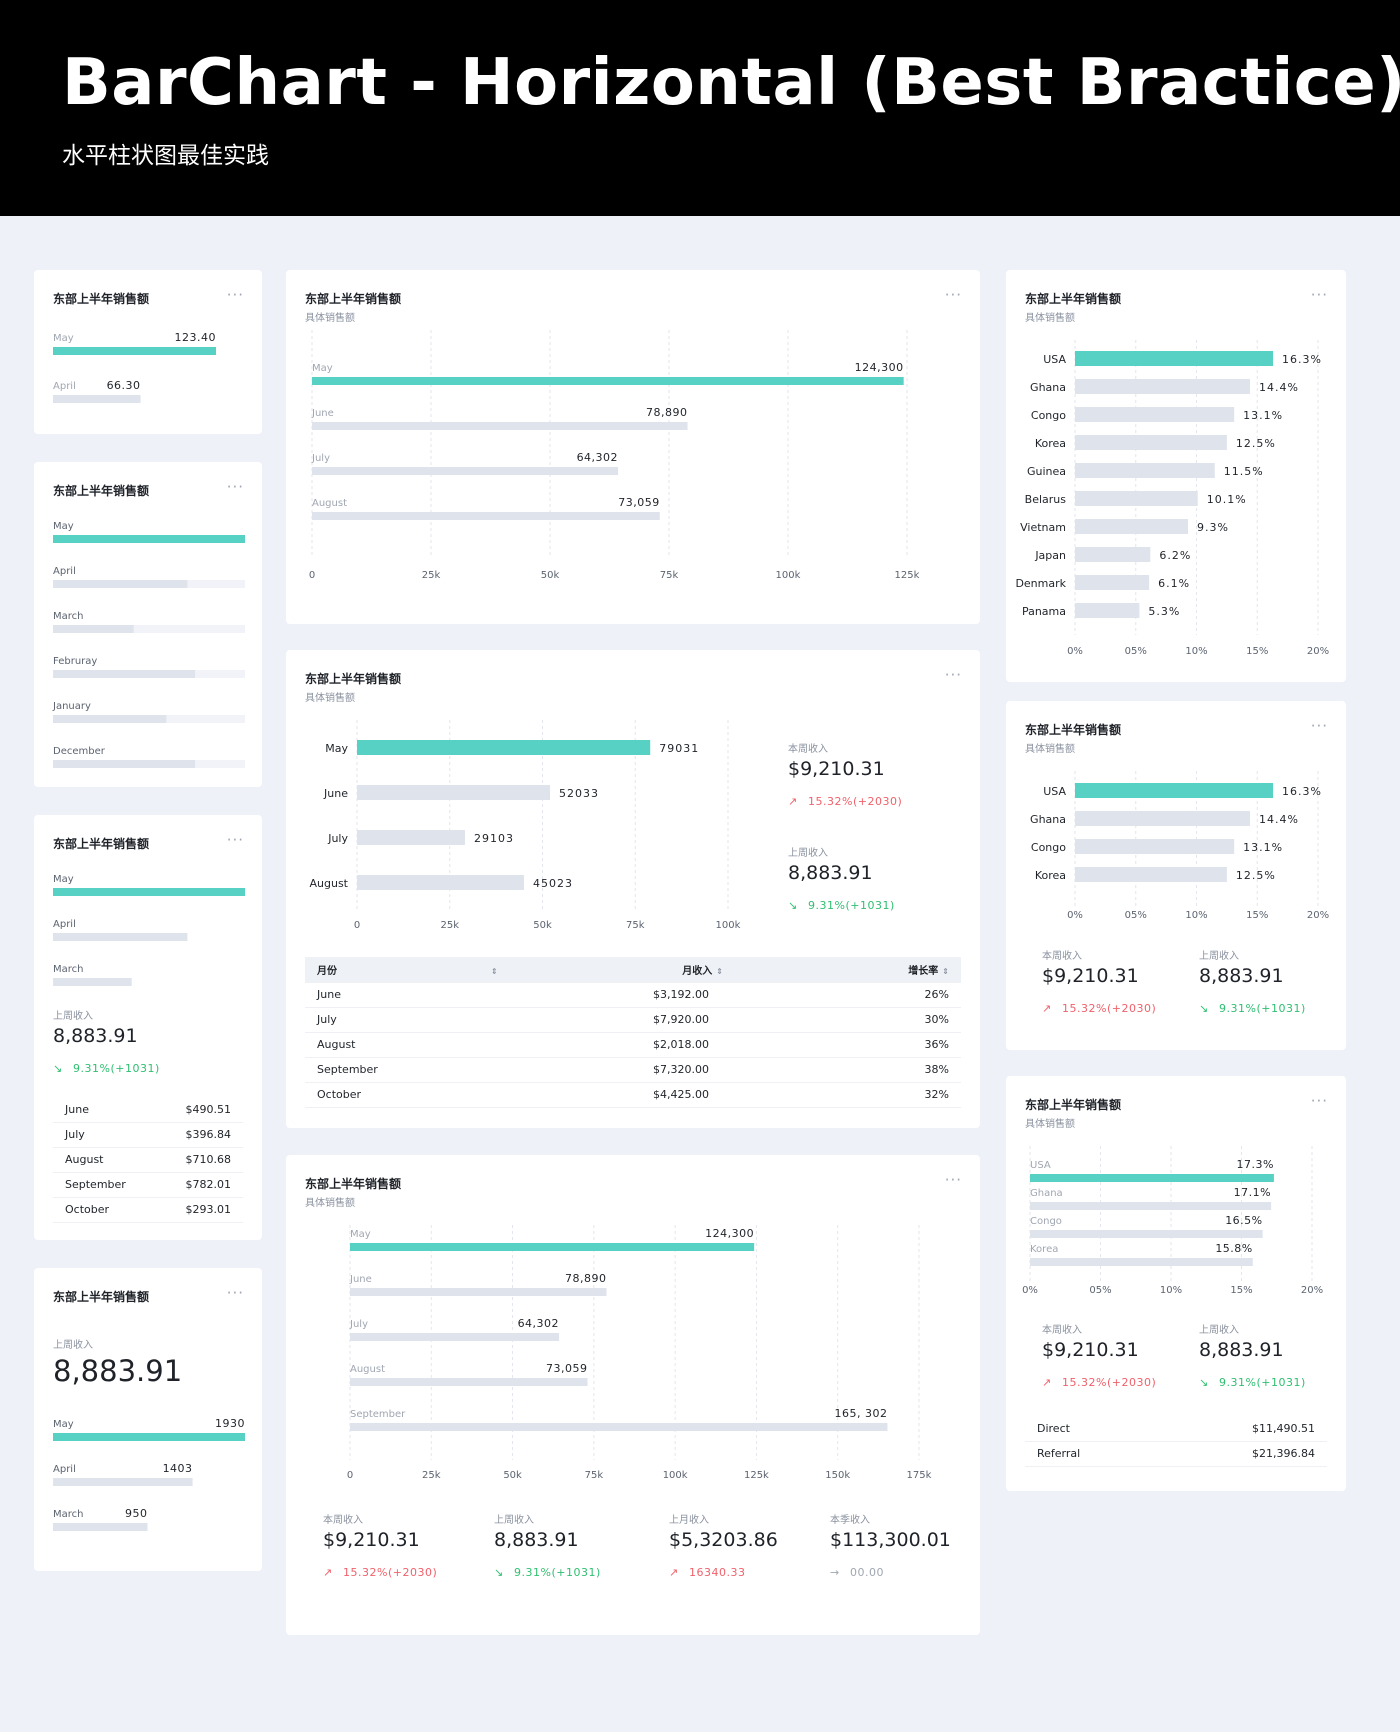 The width and height of the screenshot is (1400, 1732). What do you see at coordinates (850, 1520) in the screenshot?
I see `stat-label: 本季收入` at bounding box center [850, 1520].